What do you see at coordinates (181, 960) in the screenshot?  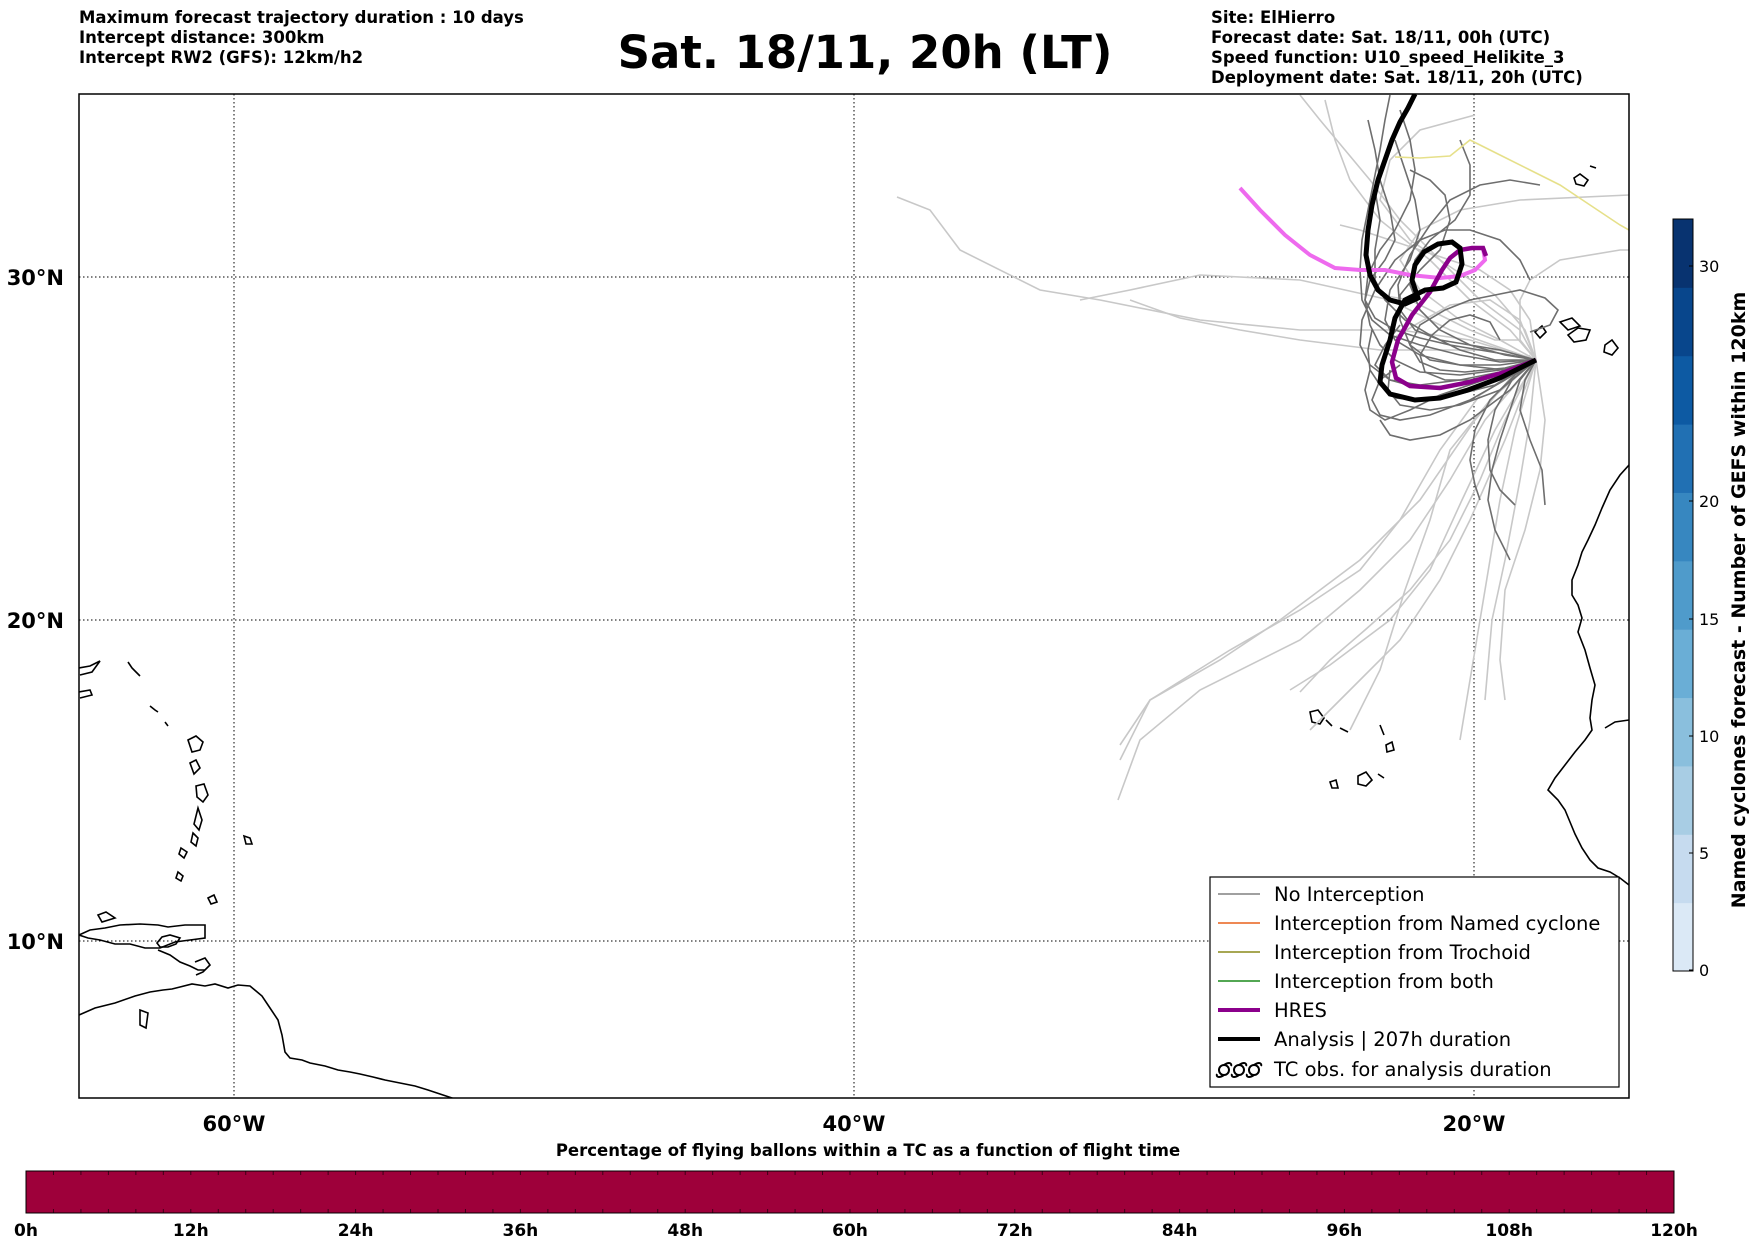 I see `coast-gulf-paria` at bounding box center [181, 960].